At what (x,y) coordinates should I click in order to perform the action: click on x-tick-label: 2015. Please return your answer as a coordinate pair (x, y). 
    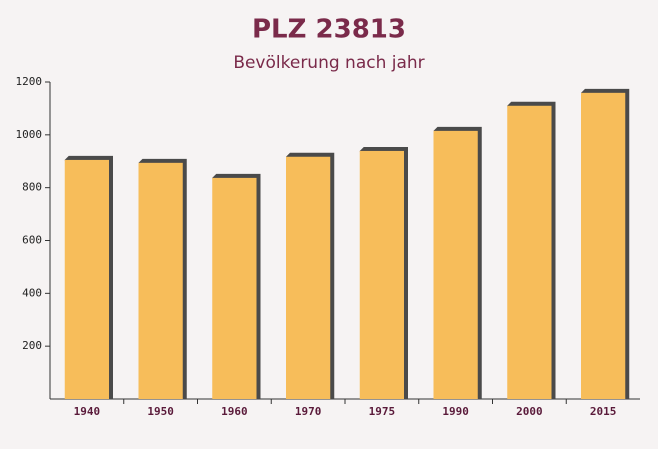
    Looking at the image, I should click on (603, 411).